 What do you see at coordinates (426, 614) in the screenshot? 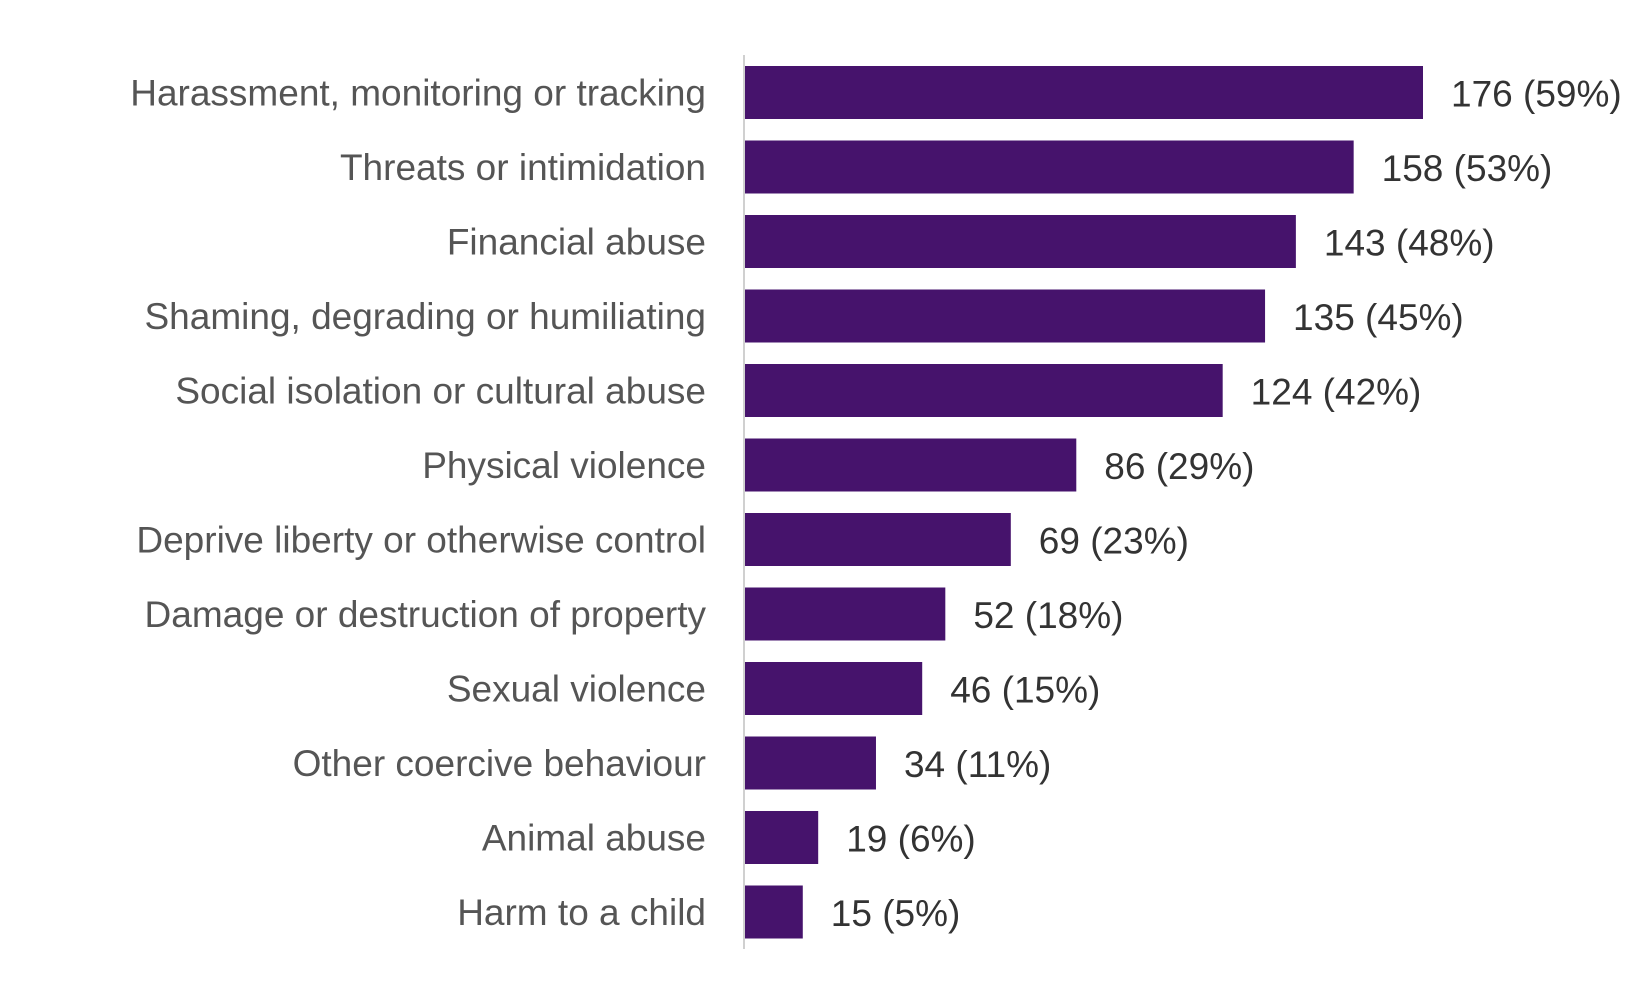
I see `category-label: Damage or destruction of property` at bounding box center [426, 614].